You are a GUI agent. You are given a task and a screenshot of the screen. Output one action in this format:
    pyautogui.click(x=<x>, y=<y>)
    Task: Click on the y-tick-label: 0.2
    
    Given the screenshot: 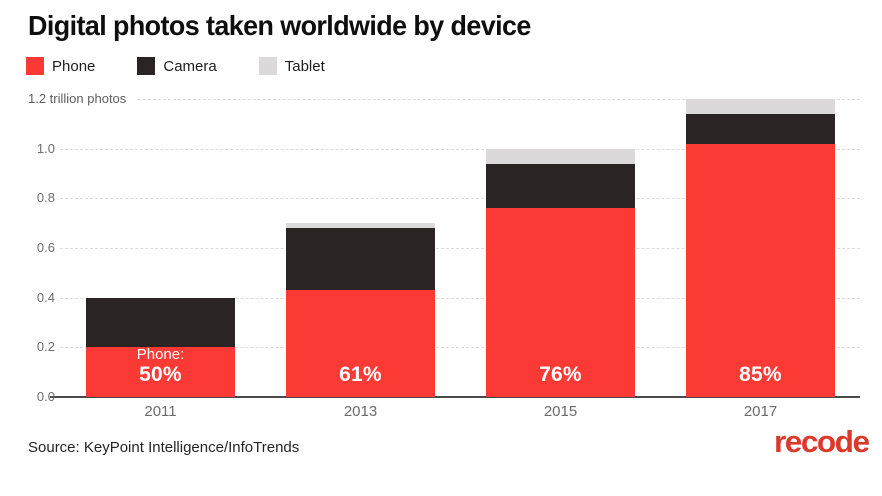 What is the action you would take?
    pyautogui.click(x=45, y=347)
    